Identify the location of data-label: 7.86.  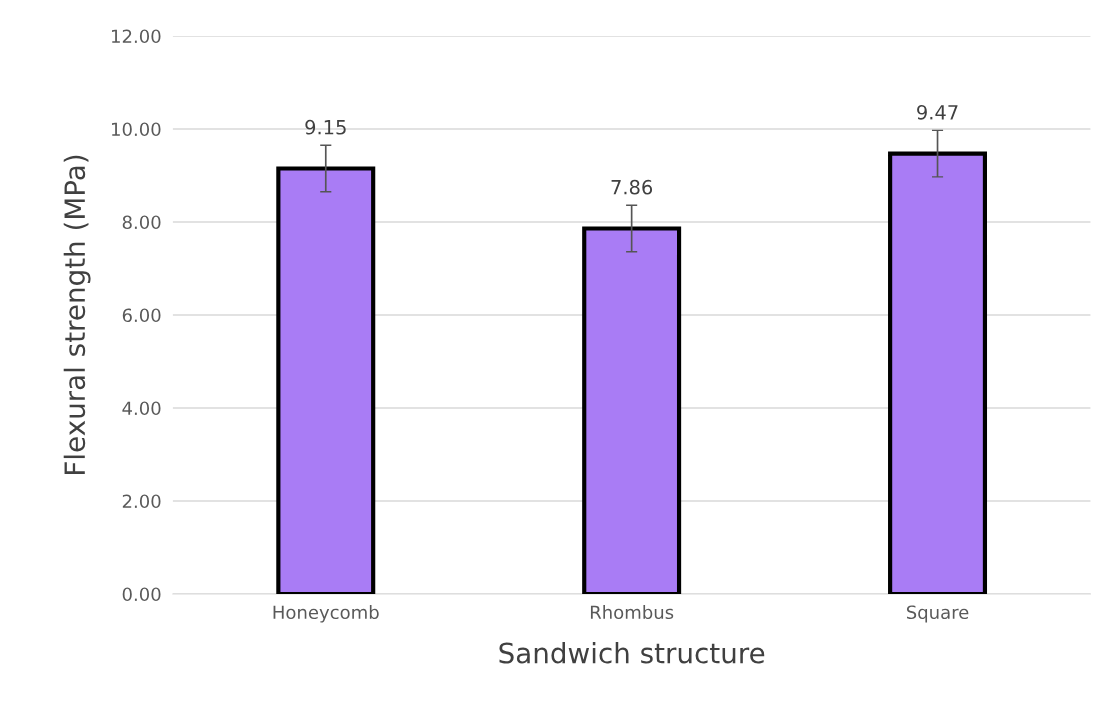
(632, 187).